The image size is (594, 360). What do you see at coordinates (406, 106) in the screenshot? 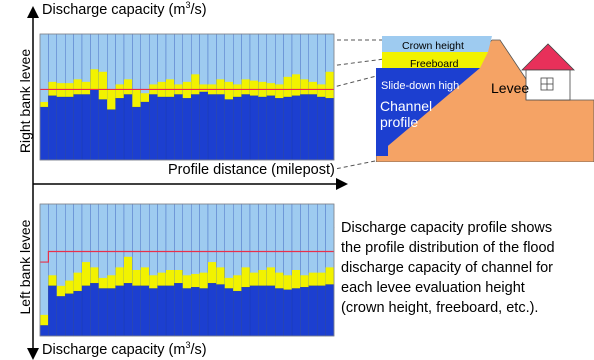
I see `channel-profile-label-1: Channel` at bounding box center [406, 106].